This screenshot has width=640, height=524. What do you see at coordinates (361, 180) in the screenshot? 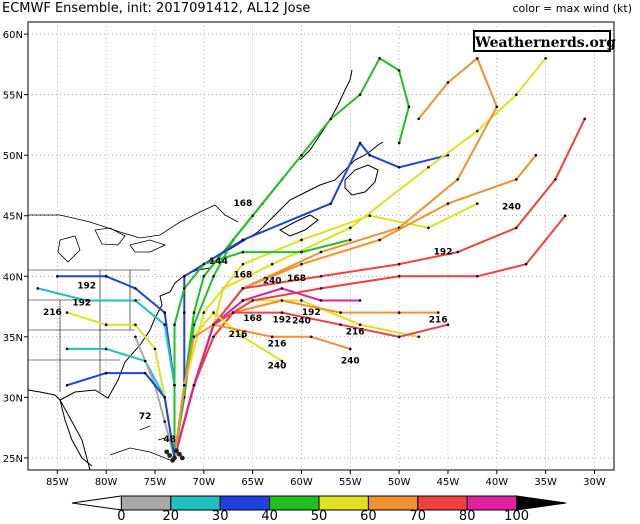
I see `newfoundland` at bounding box center [361, 180].